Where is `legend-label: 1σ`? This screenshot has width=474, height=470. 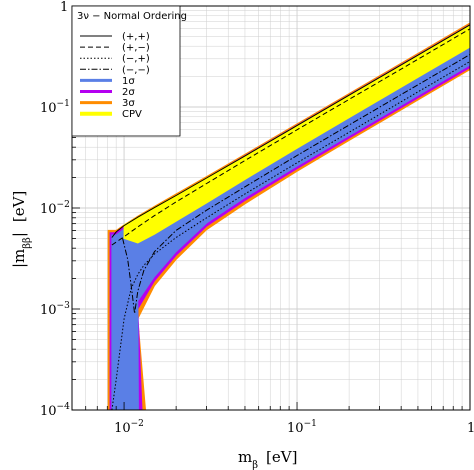
legend-label: 1σ is located at coordinates (128, 81).